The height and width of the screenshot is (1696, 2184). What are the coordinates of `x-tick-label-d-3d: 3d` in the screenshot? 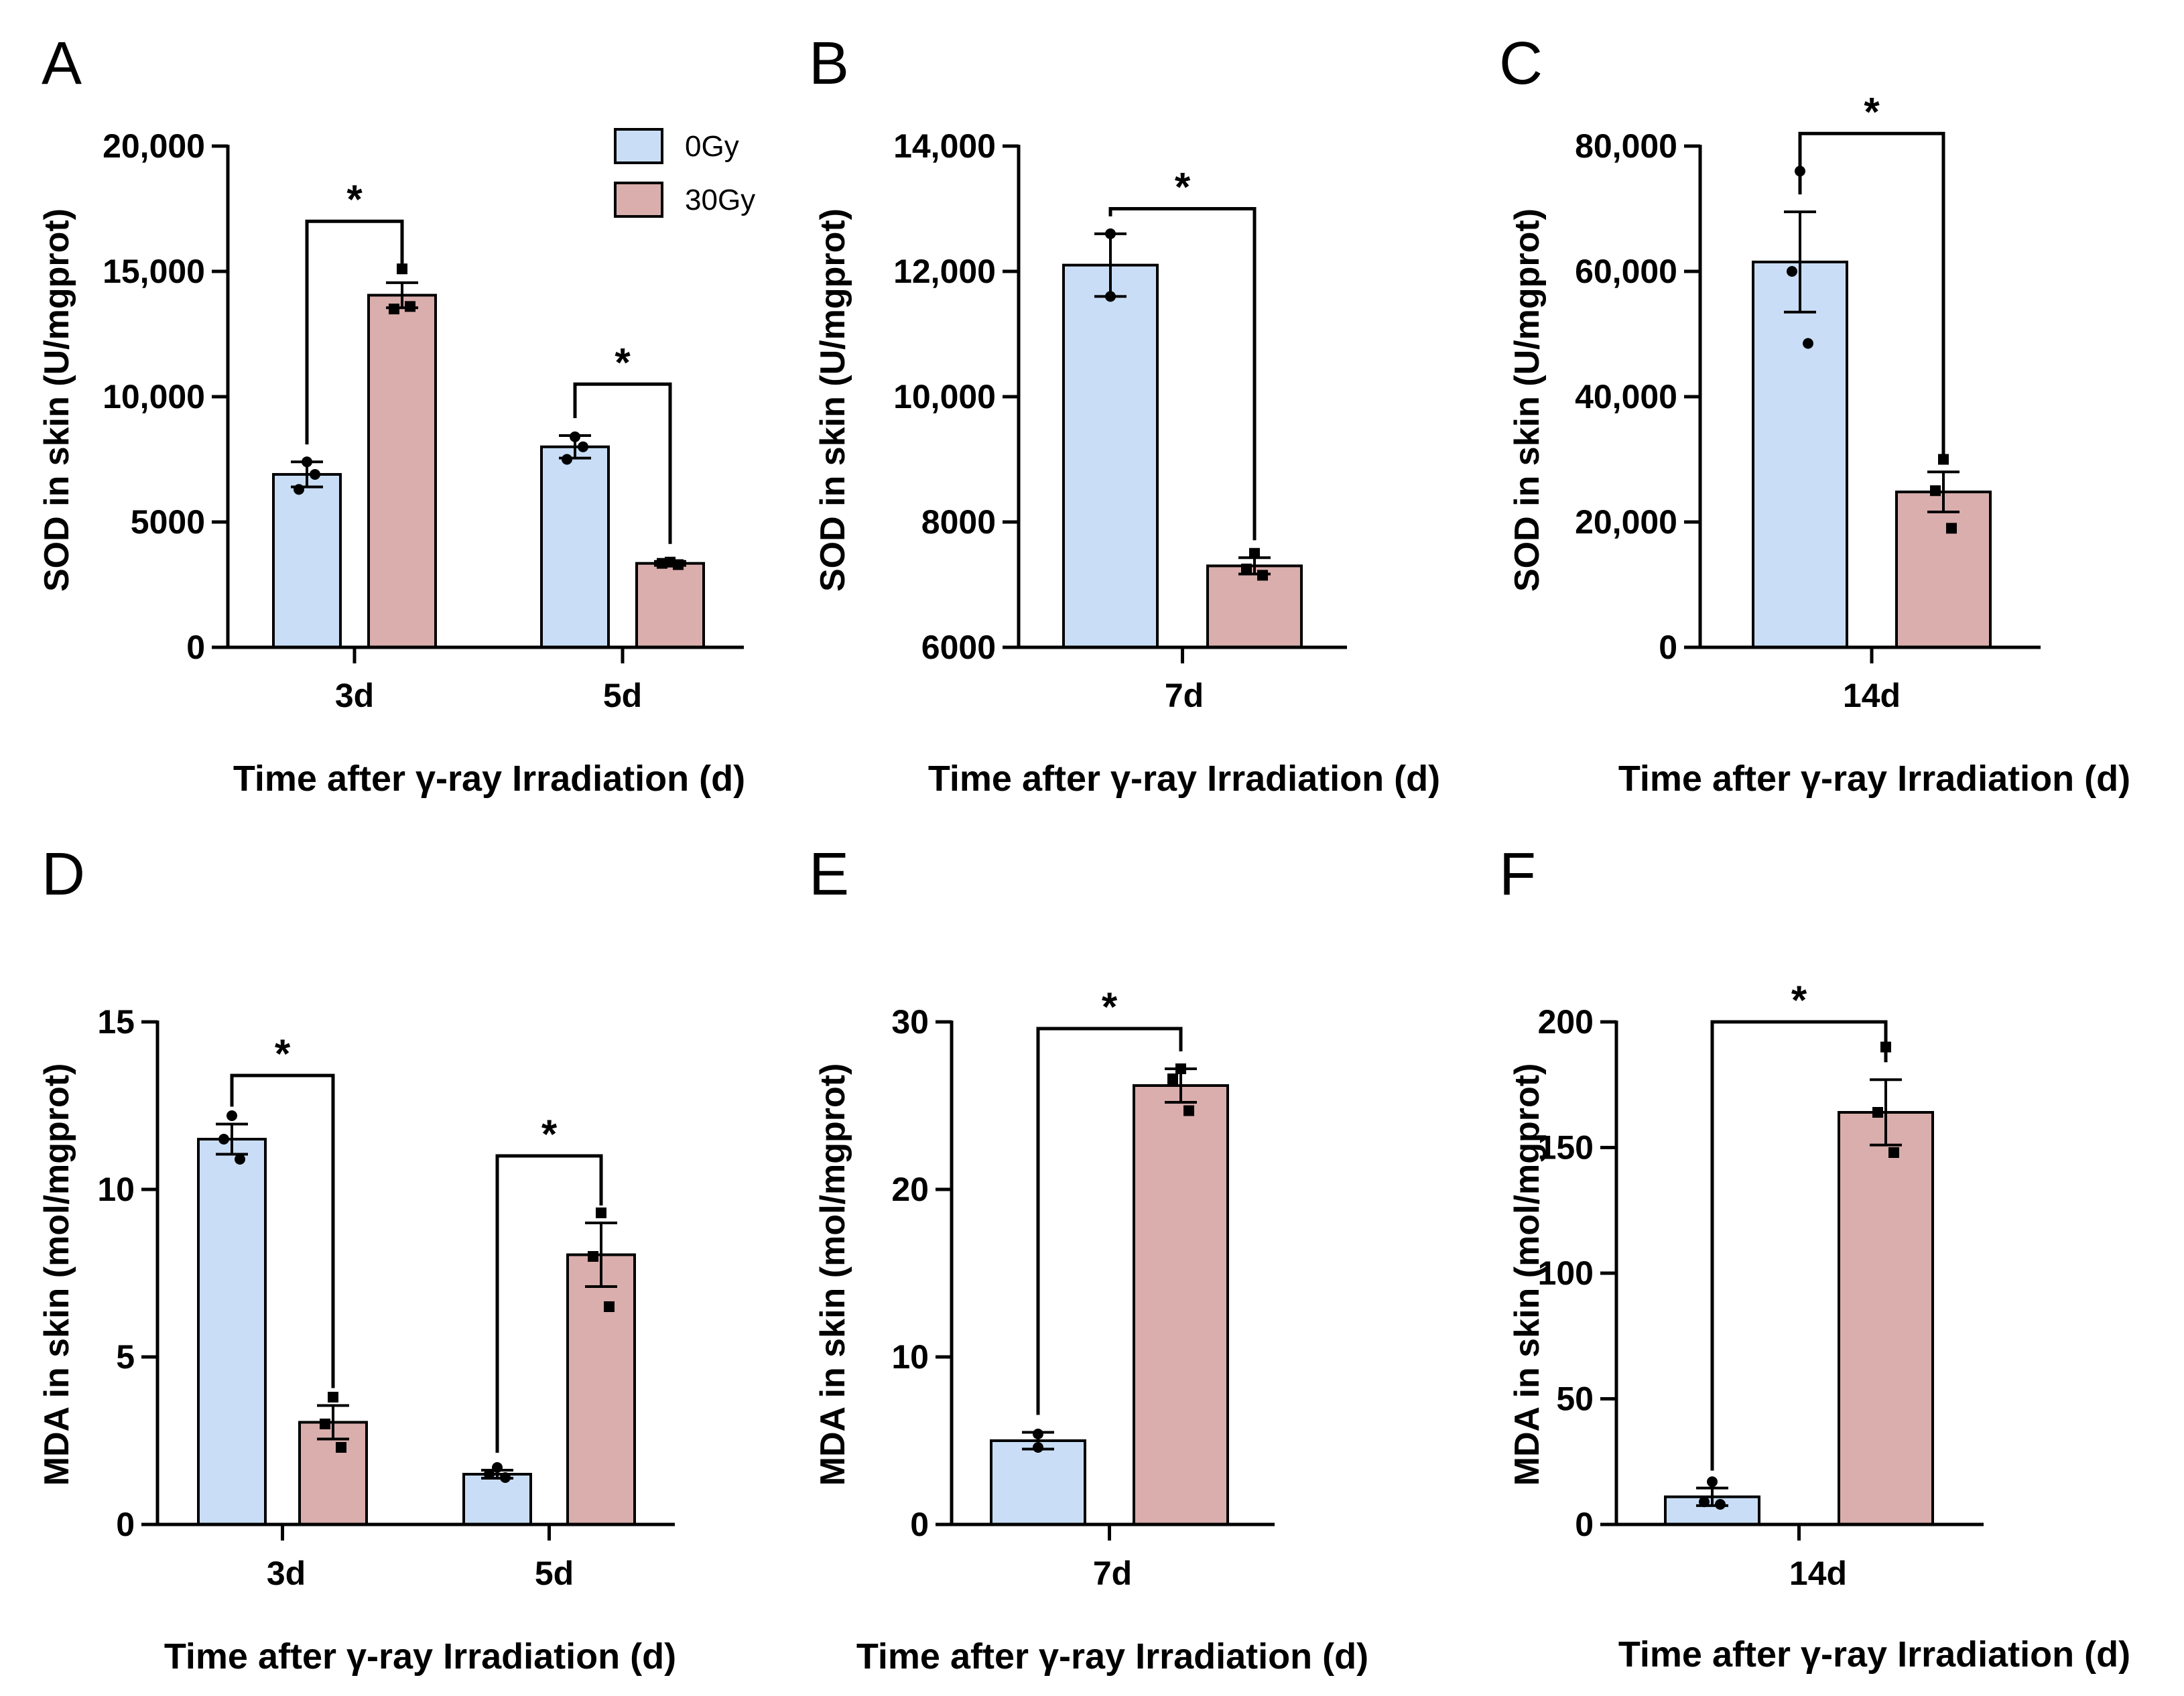 It's located at (286, 1573).